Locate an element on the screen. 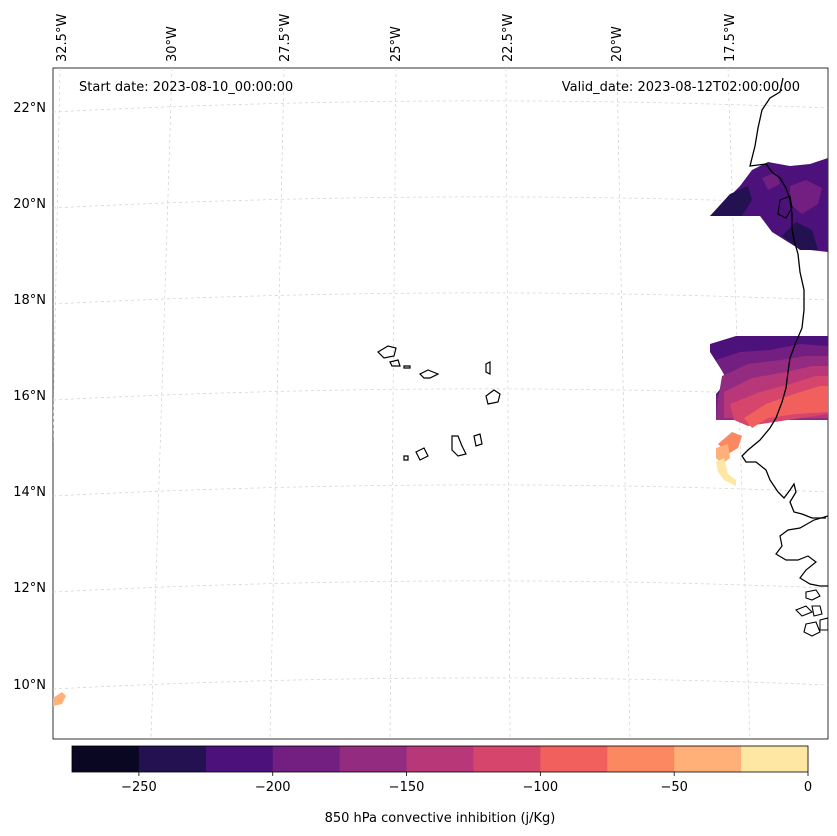 This screenshot has width=837, height=836. colorbar-tick-label: −250 is located at coordinates (139, 787).